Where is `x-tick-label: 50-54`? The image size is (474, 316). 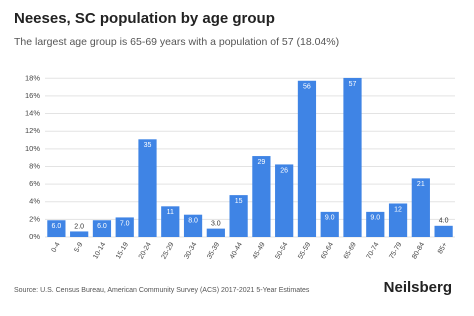
x-tick-label: 50-54 is located at coordinates (281, 250).